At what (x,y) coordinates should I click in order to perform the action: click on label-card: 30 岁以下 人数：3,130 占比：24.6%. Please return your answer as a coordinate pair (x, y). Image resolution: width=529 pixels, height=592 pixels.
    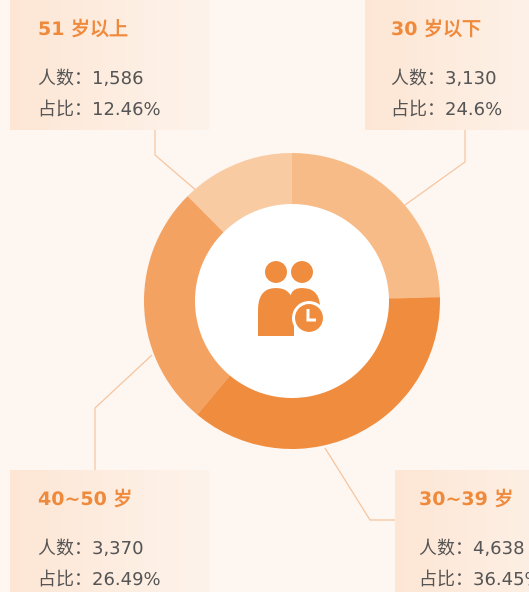
    Looking at the image, I should click on (447, 65).